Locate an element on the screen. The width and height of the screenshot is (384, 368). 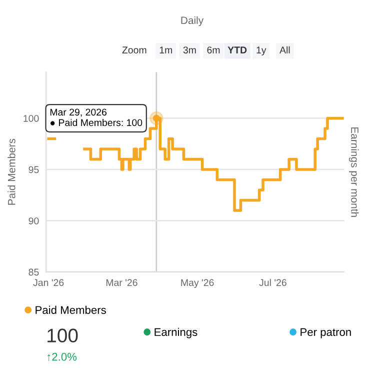
annotation: Mar 29, 2026 ● Paid Members: 100 is located at coordinates (96, 117).